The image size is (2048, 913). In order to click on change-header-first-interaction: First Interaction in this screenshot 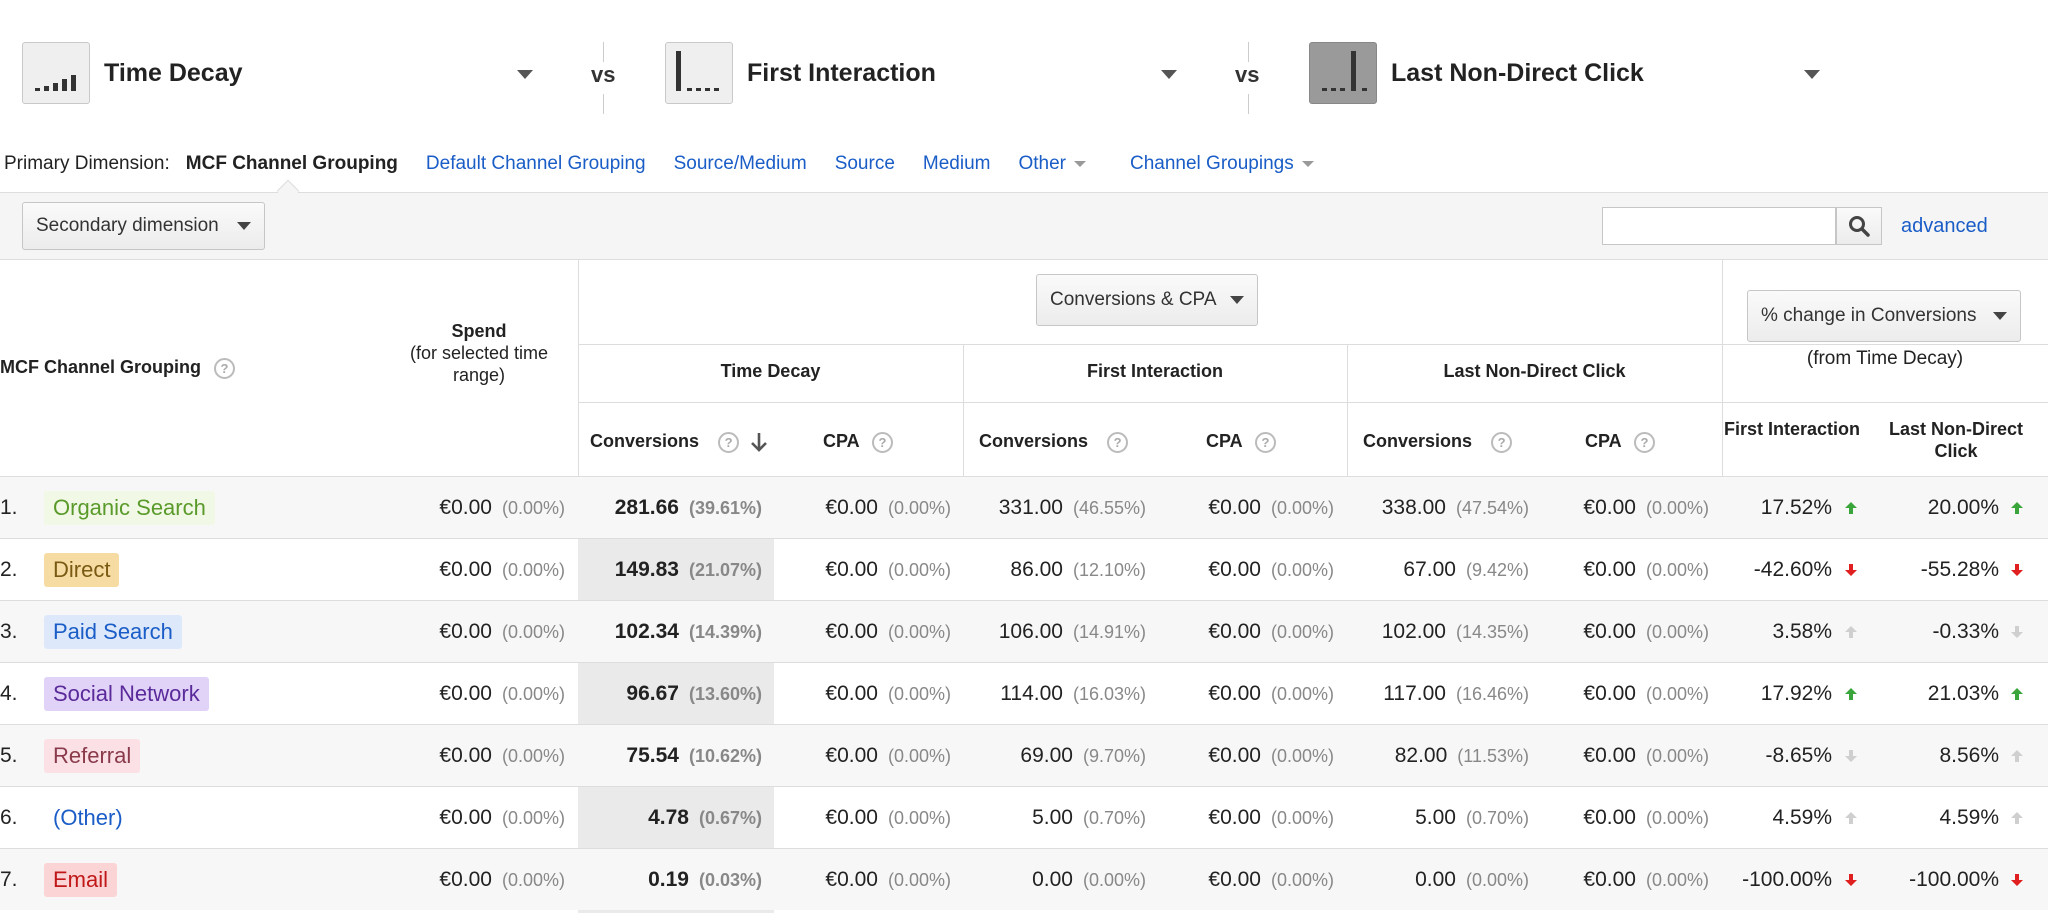, I will do `click(1792, 429)`.